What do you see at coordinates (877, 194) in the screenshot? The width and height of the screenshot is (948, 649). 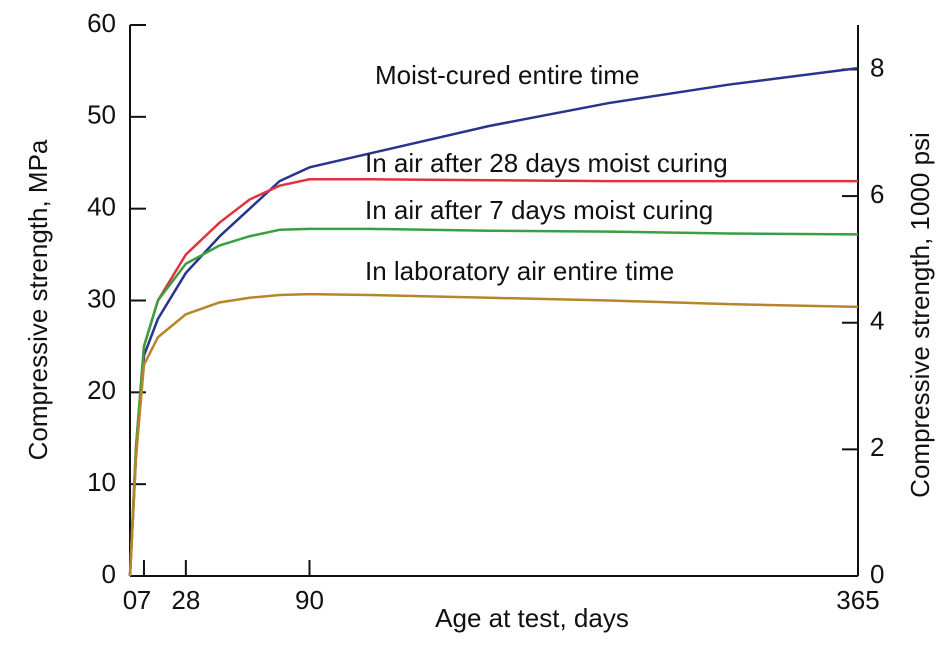 I see `y2-tick-label: 6` at bounding box center [877, 194].